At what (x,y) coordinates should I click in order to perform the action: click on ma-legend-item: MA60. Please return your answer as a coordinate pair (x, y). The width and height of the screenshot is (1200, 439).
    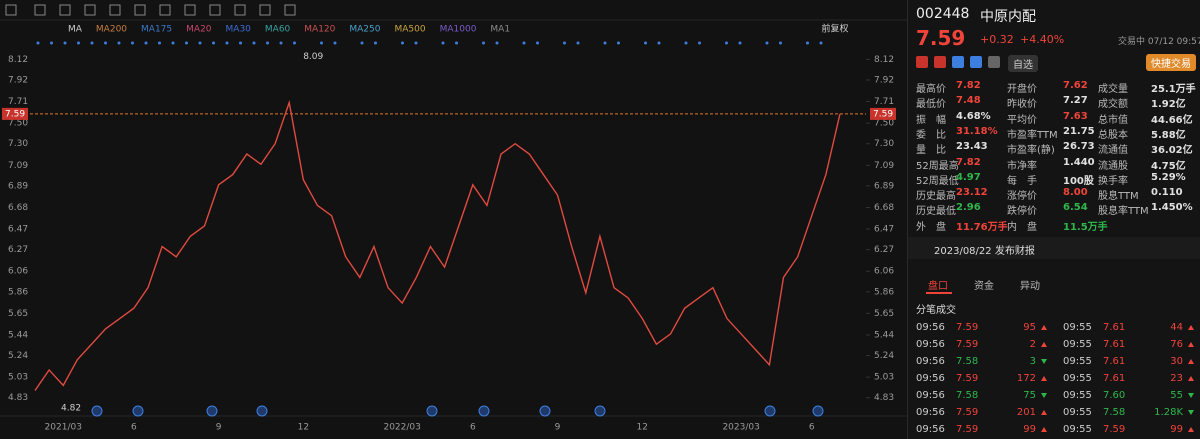
    Looking at the image, I should click on (278, 30).